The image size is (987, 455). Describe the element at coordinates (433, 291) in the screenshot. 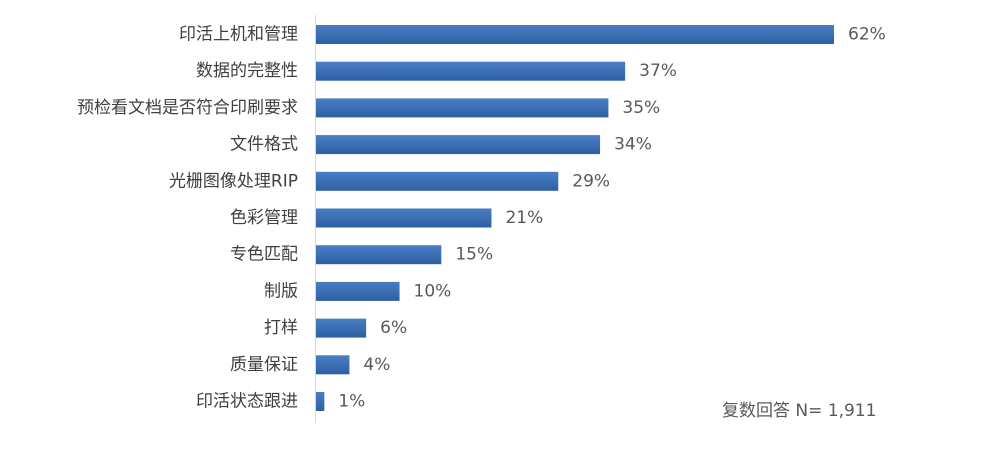

I see `value-label: 10%` at that location.